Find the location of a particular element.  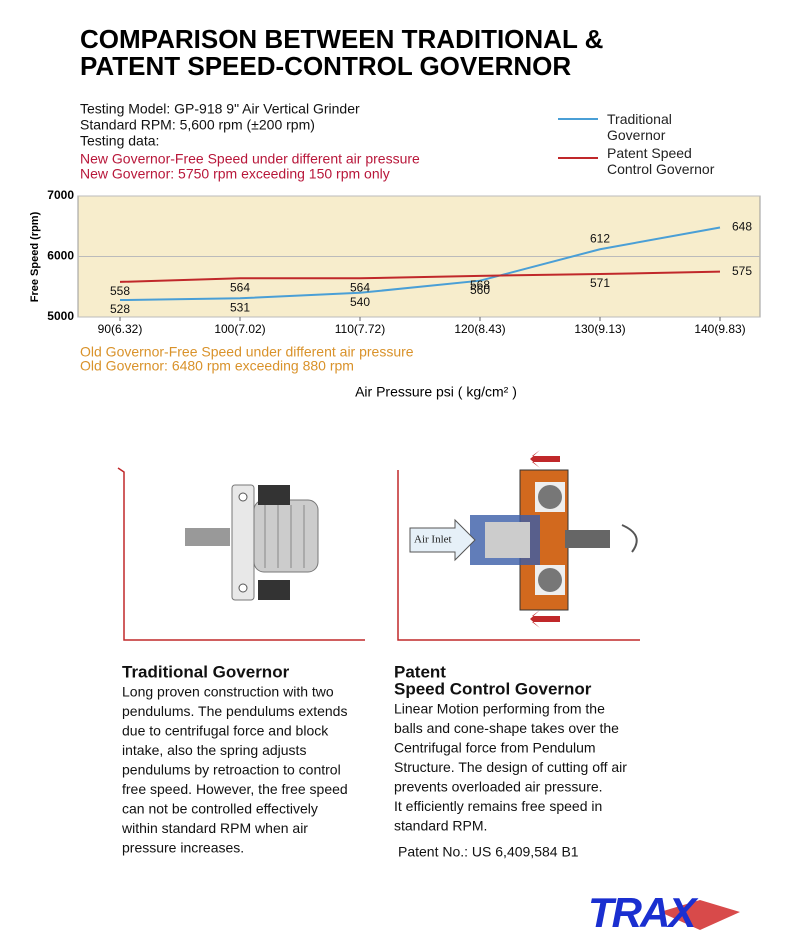

y-tick-label: 7000 is located at coordinates (60, 195).